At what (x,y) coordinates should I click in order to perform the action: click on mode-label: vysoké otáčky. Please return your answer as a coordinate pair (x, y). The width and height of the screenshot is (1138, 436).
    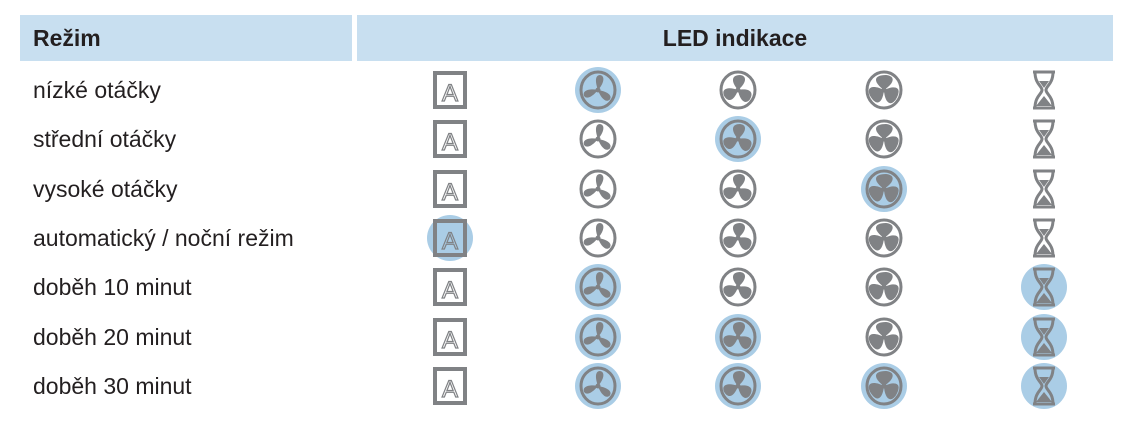
    Looking at the image, I should click on (105, 188).